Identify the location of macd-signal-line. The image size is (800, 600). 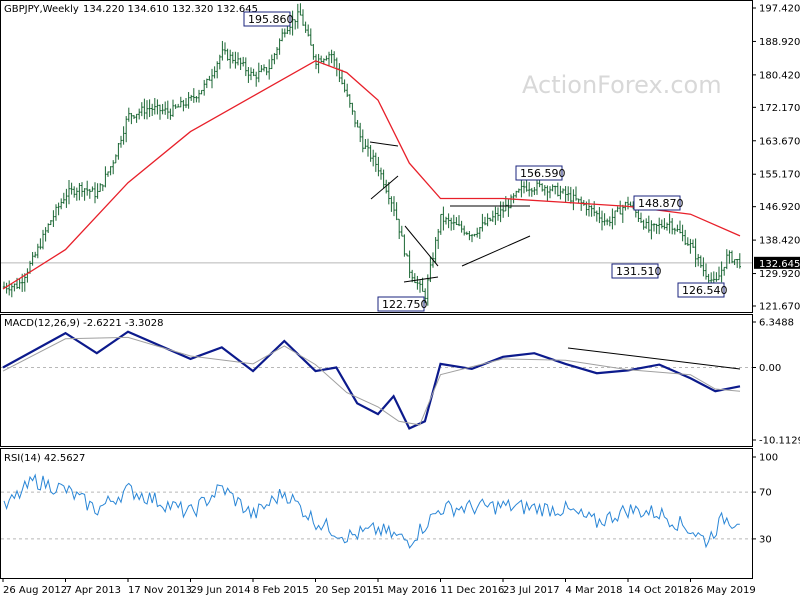
(371, 381).